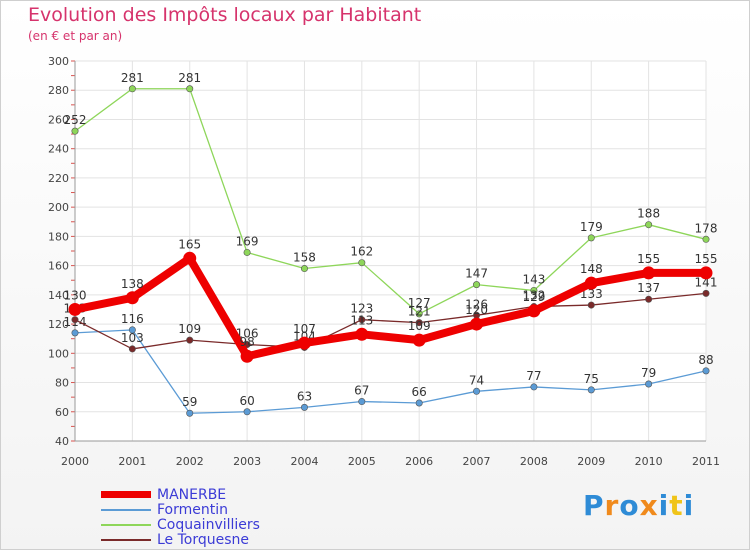 This screenshot has width=750, height=550. I want to click on y-tick-label: 260, so click(58, 119).